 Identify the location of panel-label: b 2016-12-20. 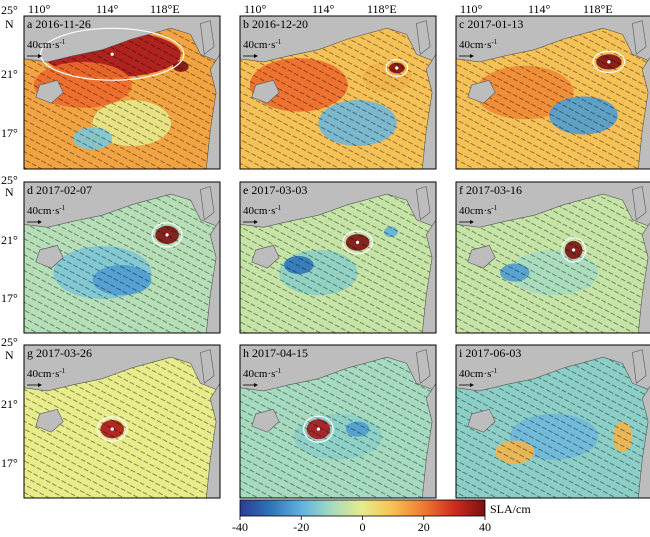
(275, 24).